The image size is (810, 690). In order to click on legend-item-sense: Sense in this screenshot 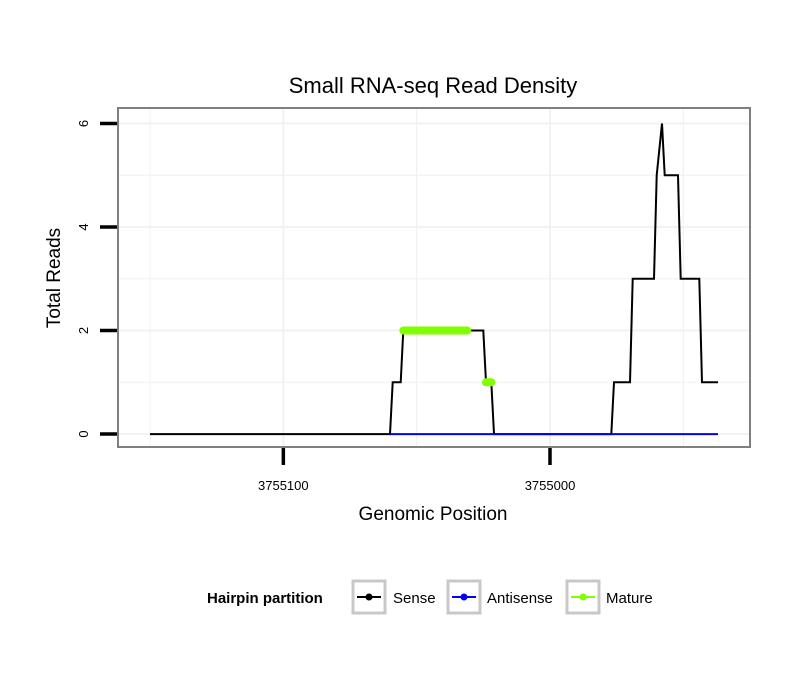, I will do `click(393, 597)`.